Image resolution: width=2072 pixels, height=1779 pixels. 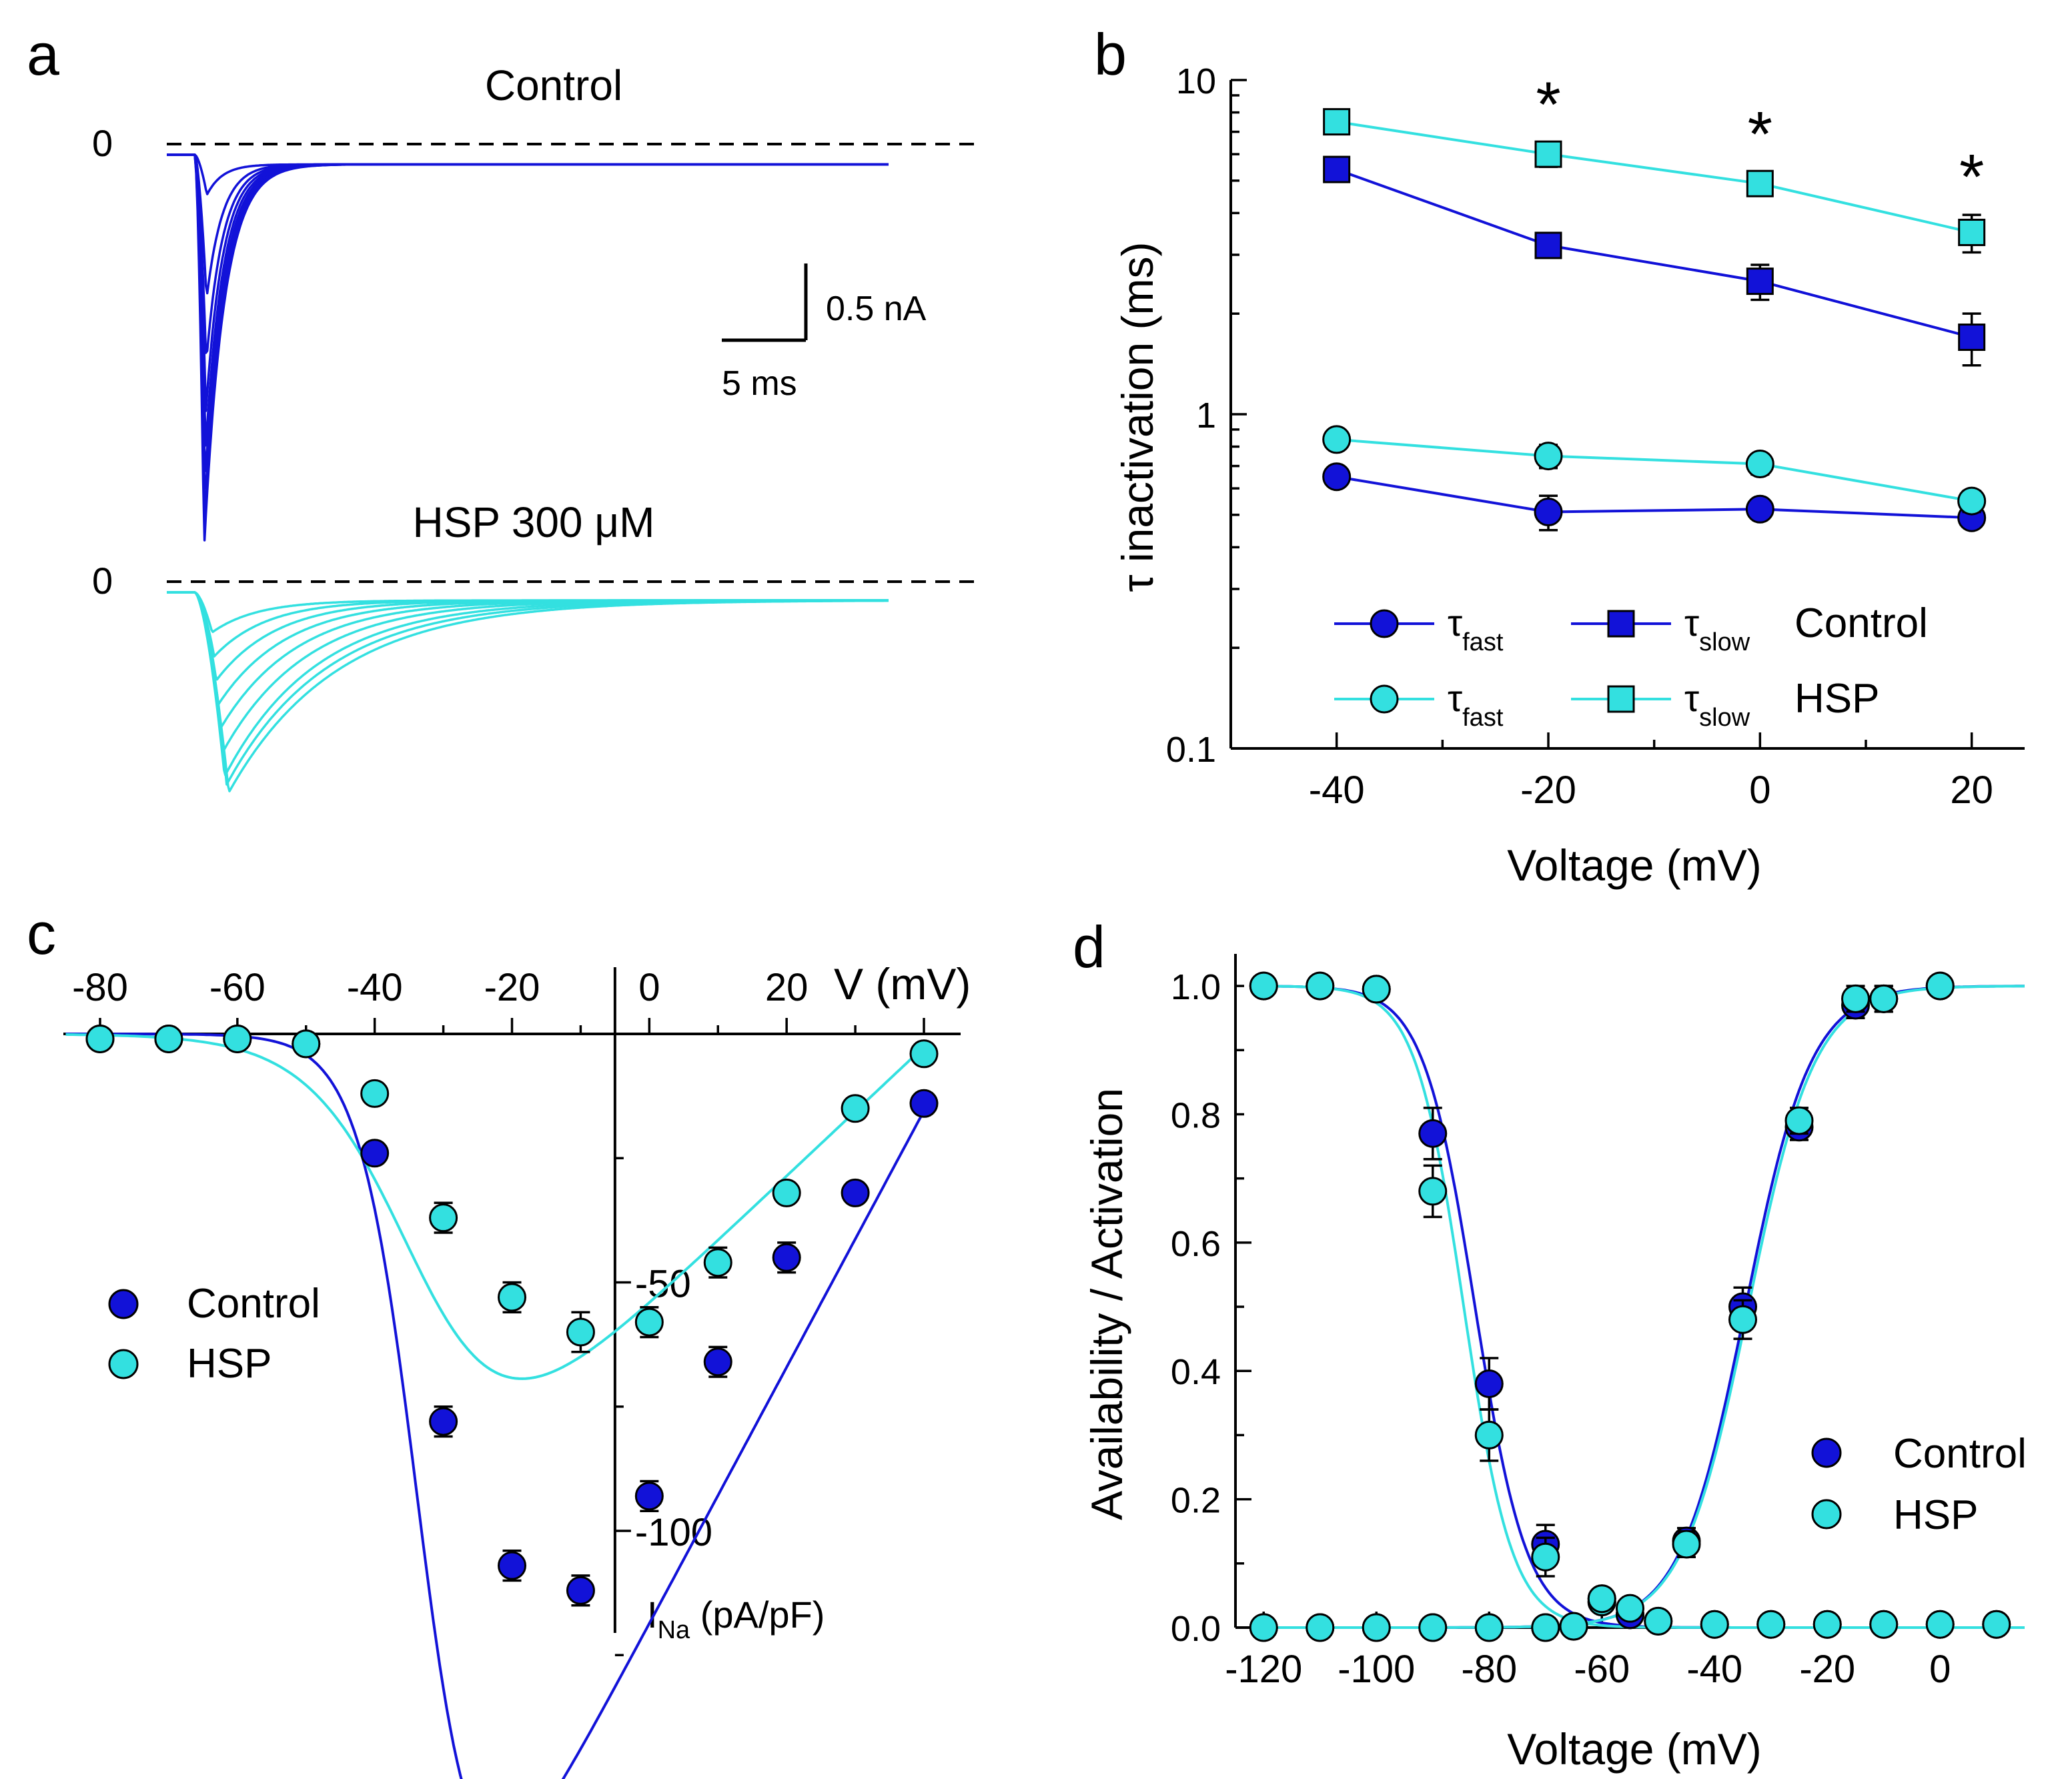 I want to click on panel-d-xtick-label: -120, so click(x=1263, y=1669).